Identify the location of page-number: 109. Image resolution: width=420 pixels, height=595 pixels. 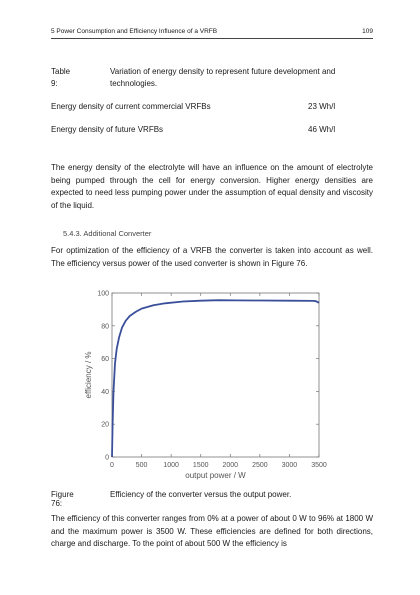
(367, 31).